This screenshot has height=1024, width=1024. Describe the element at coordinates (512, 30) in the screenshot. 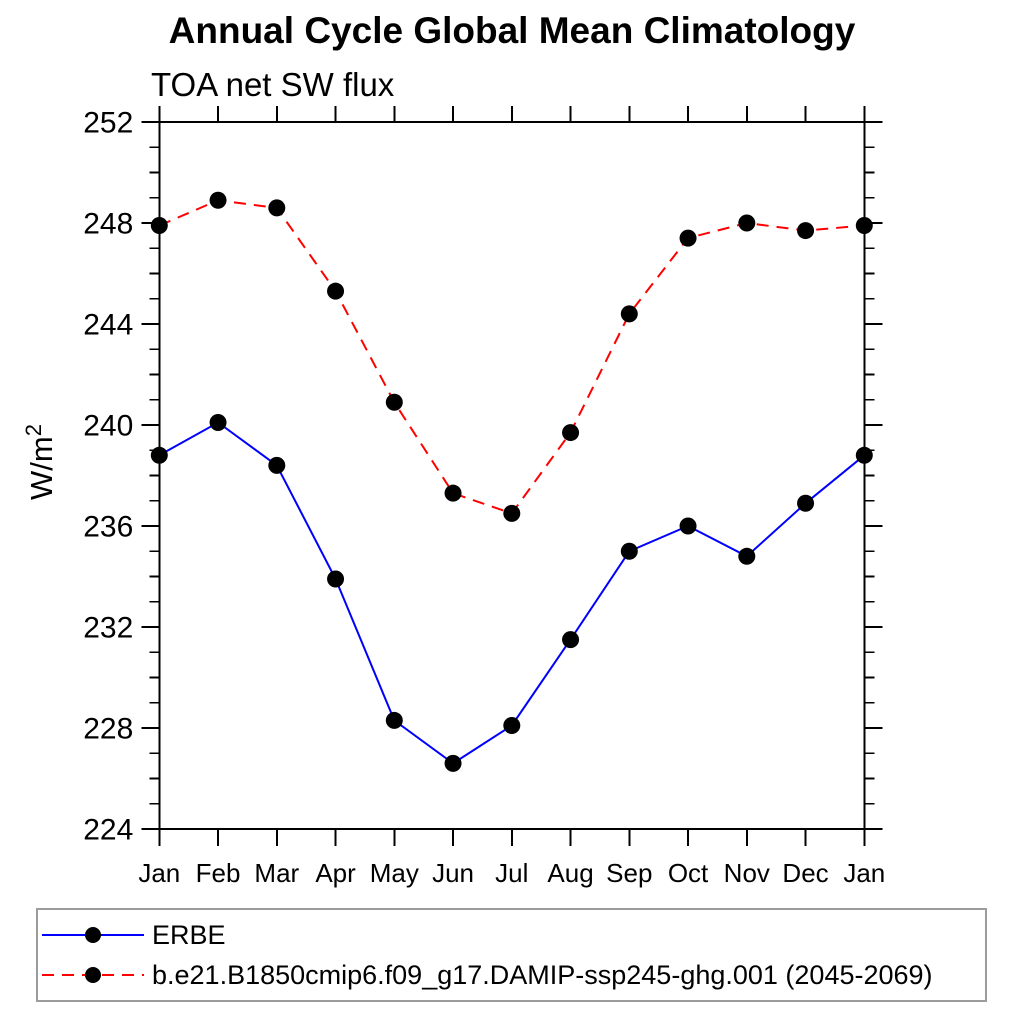

I see `chart-title: Annual Cycle Global Mean Climatology` at that location.